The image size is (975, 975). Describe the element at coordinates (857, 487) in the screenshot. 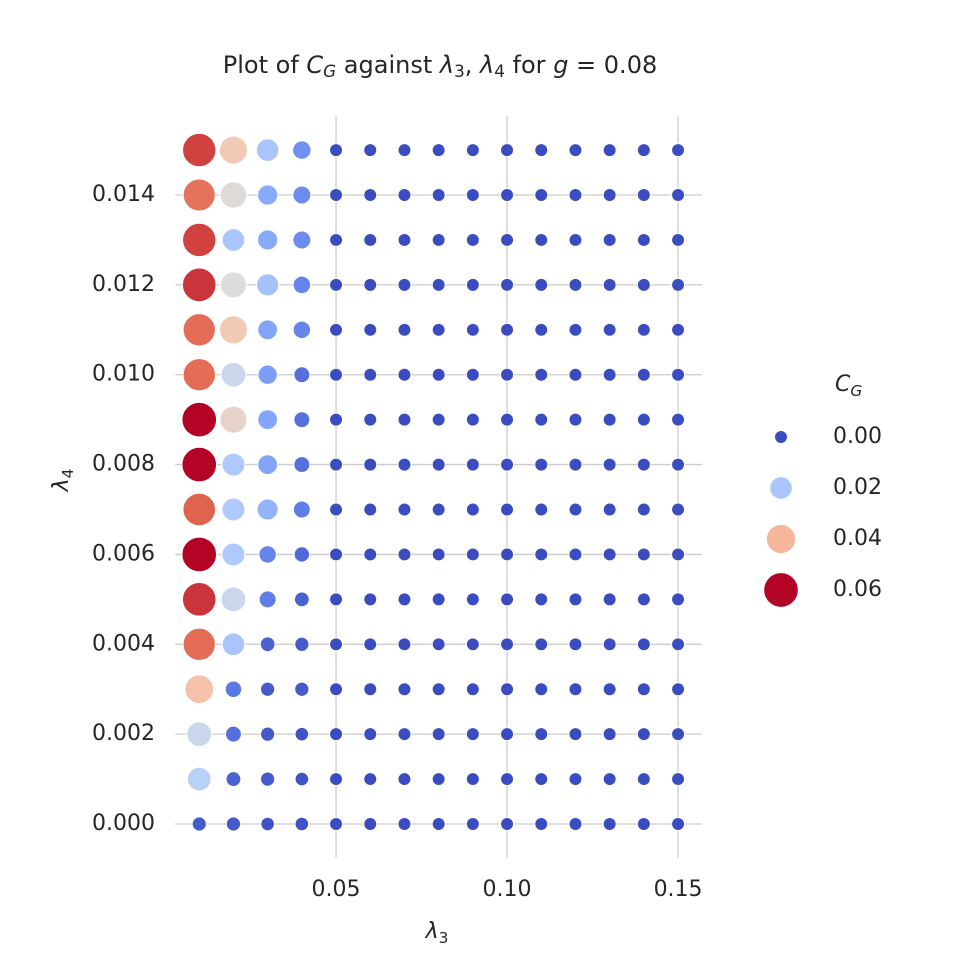

I see `legend-label: 0.02` at that location.